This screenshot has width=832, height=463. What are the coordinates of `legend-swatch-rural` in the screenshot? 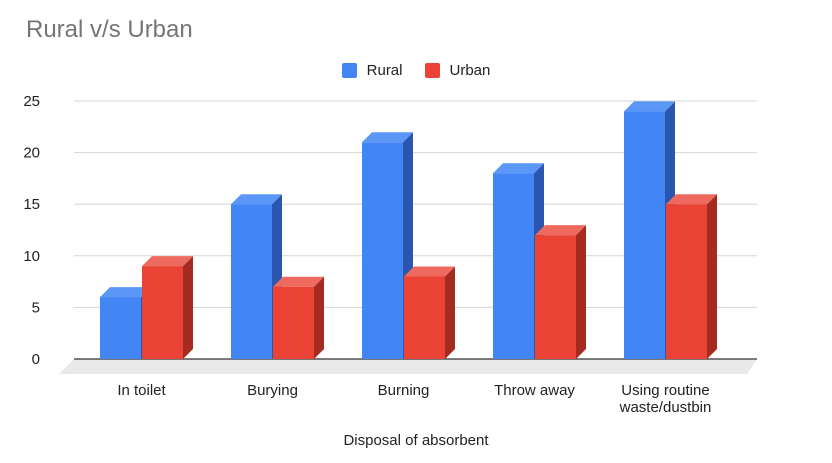 It's located at (349, 70).